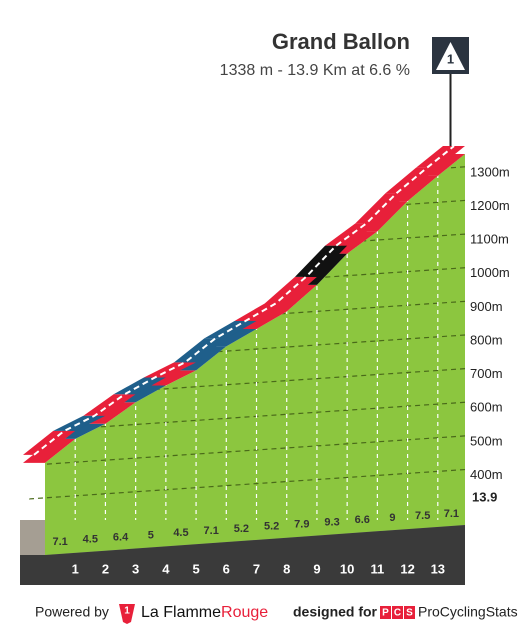 The width and height of the screenshot is (525, 630). I want to click on y-tick-label: 1200m, so click(490, 205).